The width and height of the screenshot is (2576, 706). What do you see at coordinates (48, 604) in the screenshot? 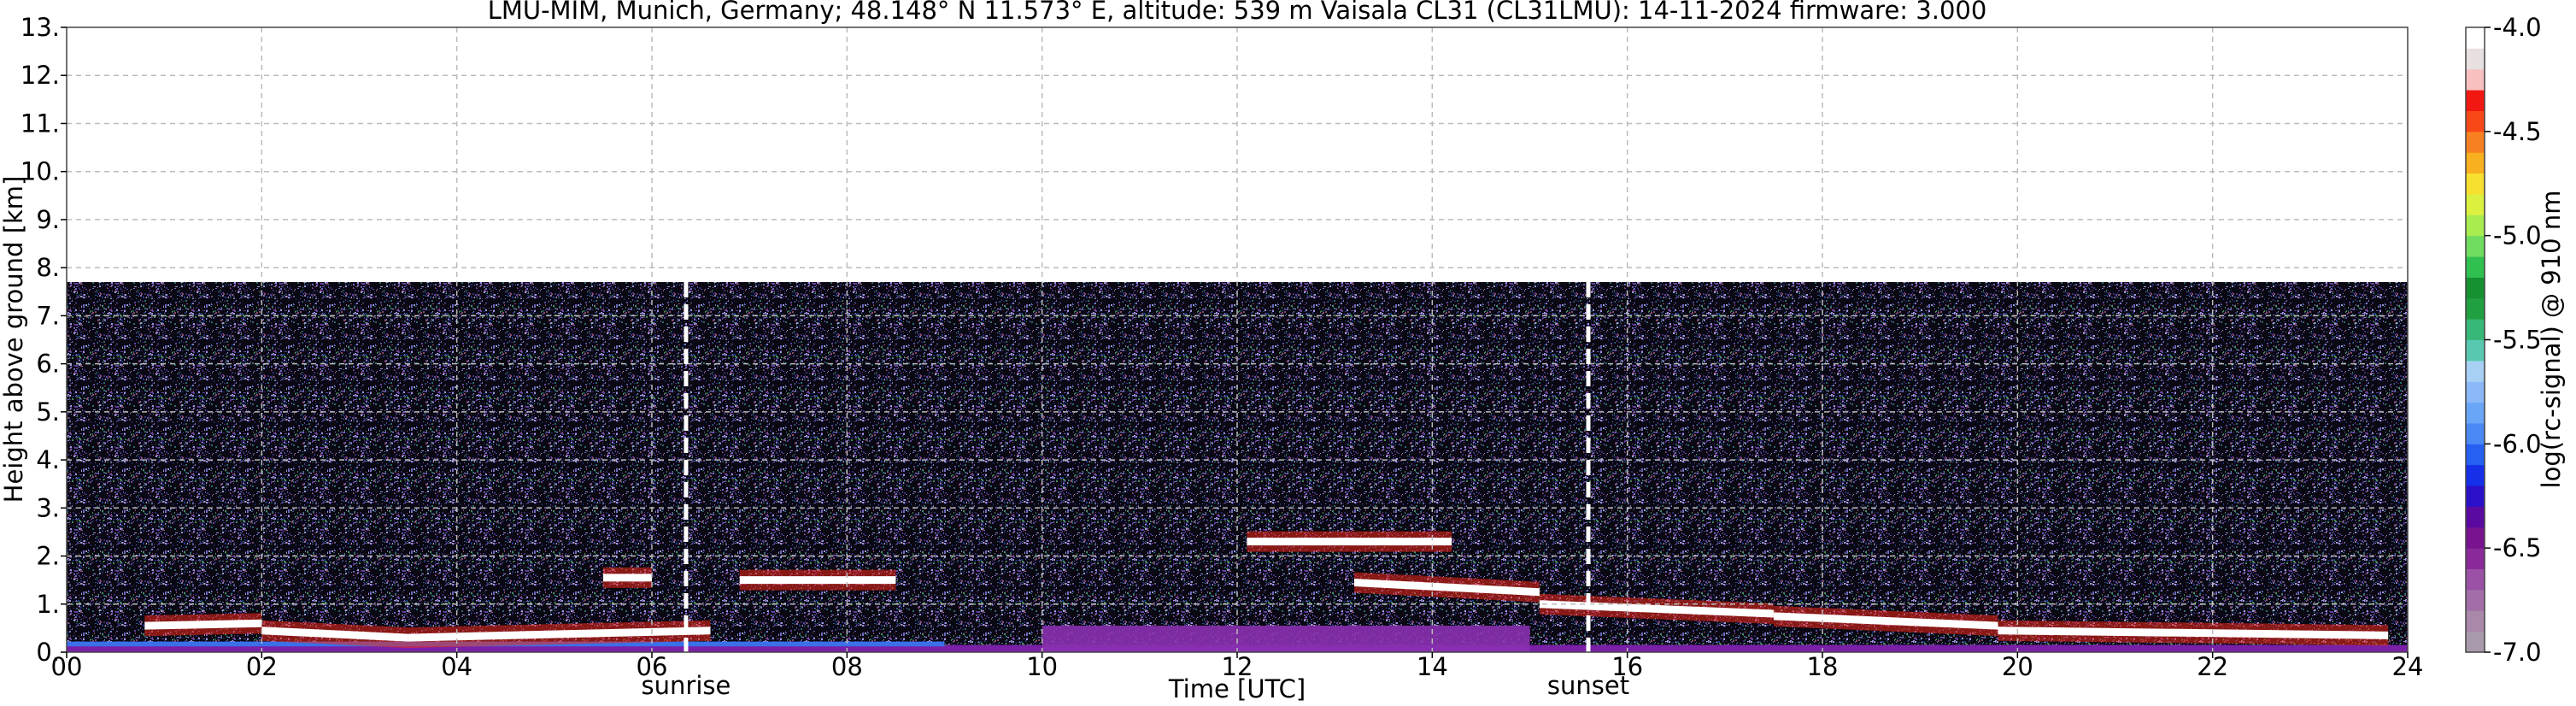
I see `y-tick-label: 1.` at bounding box center [48, 604].